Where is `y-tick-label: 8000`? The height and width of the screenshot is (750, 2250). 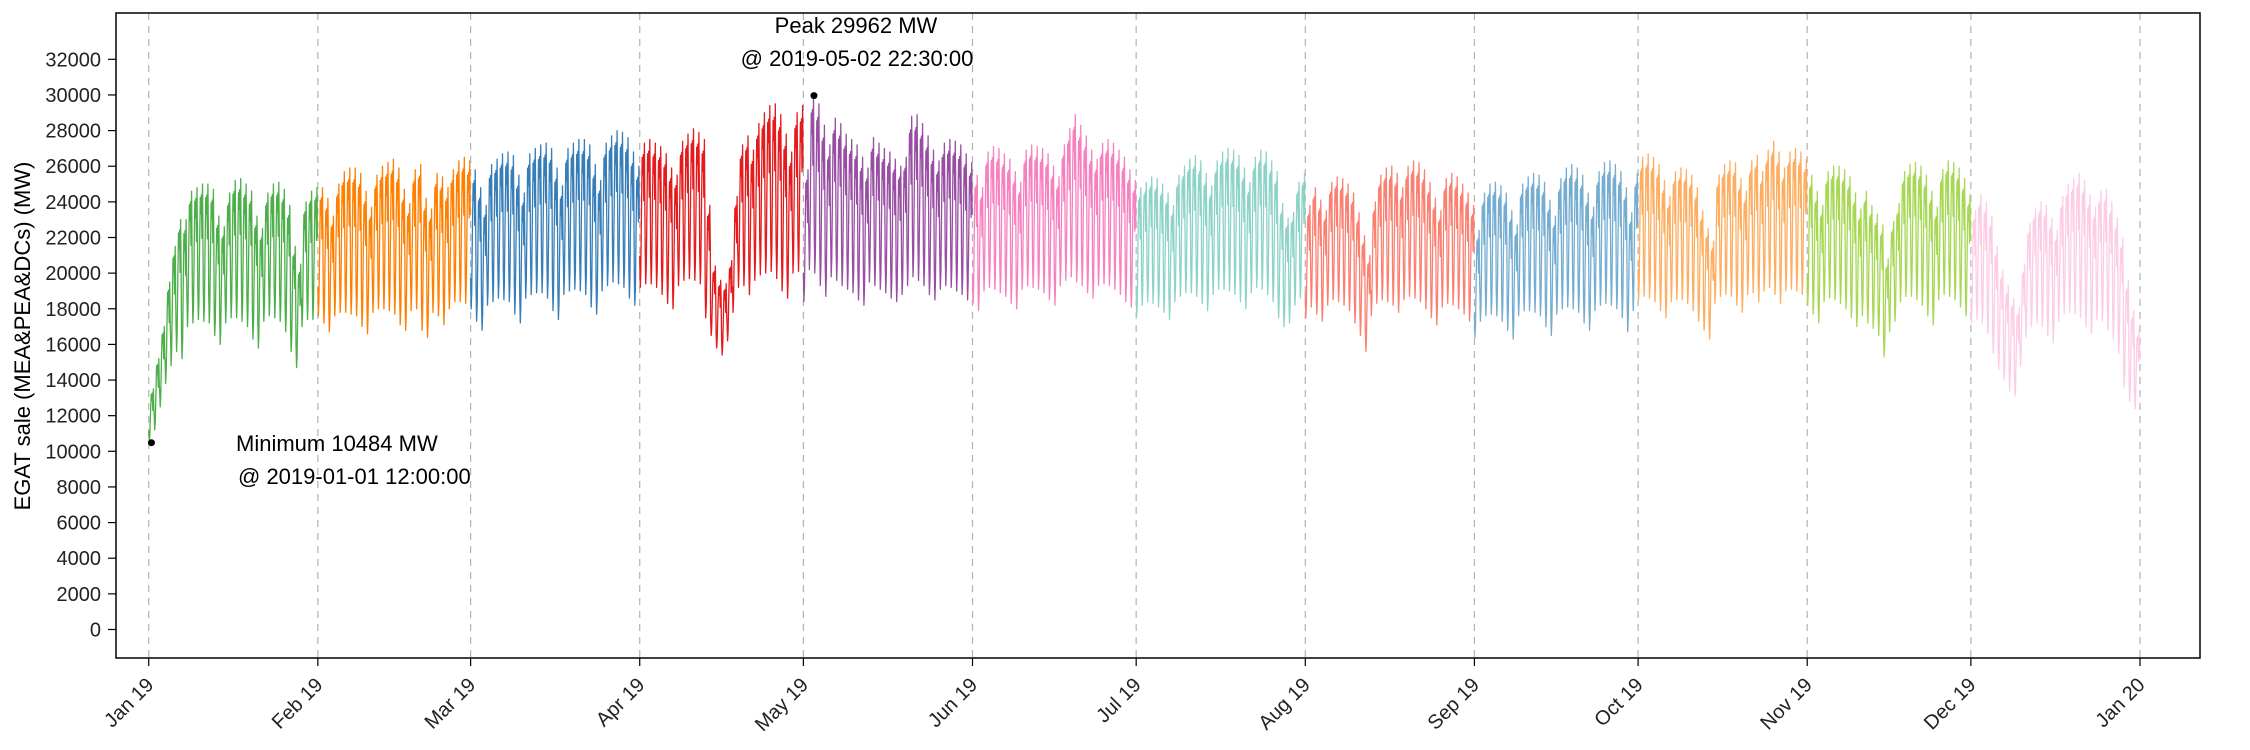 y-tick-label: 8000 is located at coordinates (79, 488).